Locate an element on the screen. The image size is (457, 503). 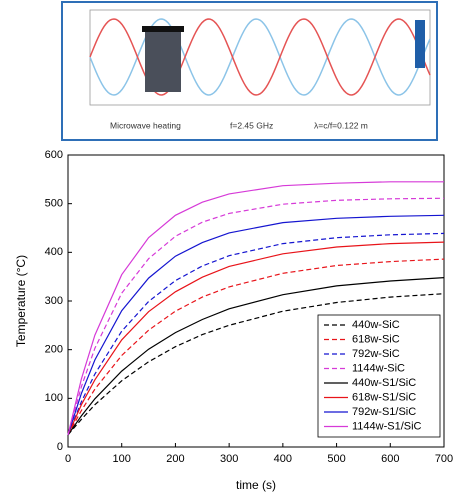
x-tick-label: 300 is located at coordinates (229, 459).